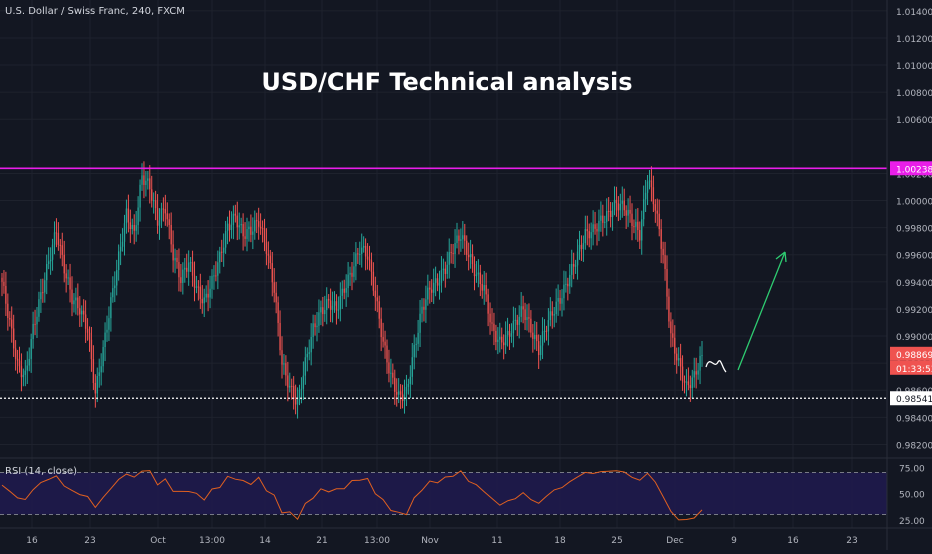 This screenshot has height=554, width=932. I want to click on trend-arrow, so click(762, 311).